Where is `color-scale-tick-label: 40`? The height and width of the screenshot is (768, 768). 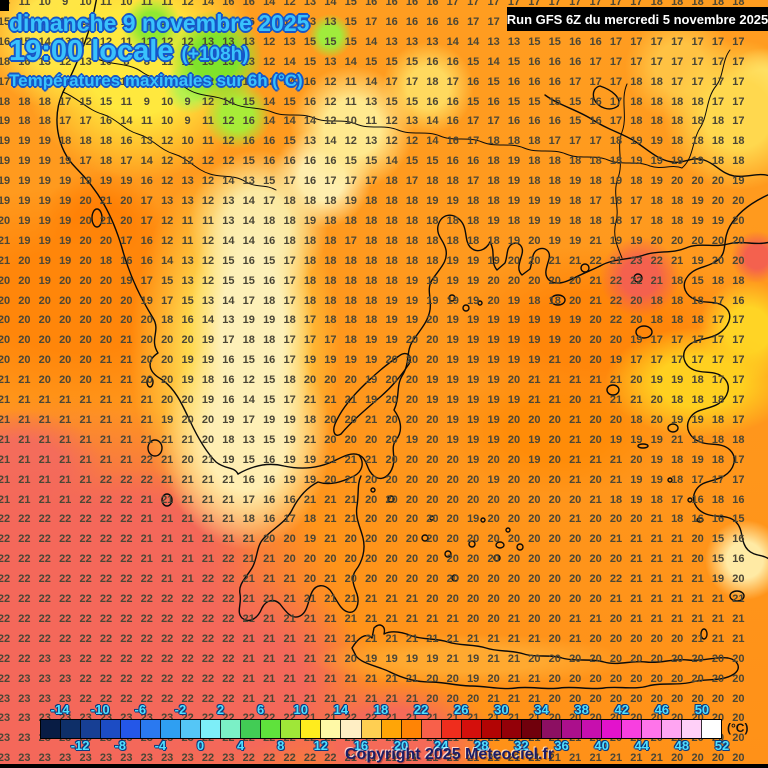
color-scale-tick-label: 40 is located at coordinates (601, 745).